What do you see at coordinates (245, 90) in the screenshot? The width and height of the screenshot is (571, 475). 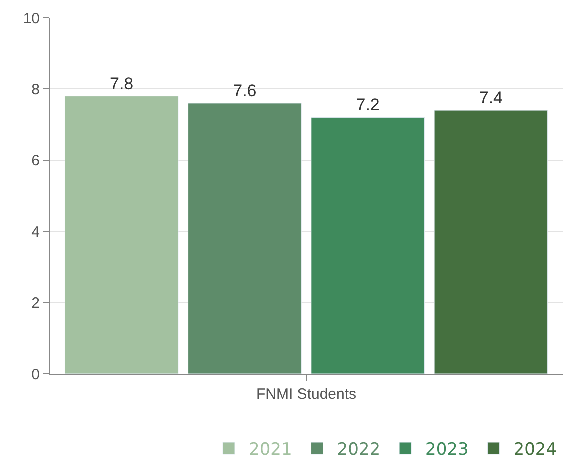 I see `data-label: 7.6` at bounding box center [245, 90].